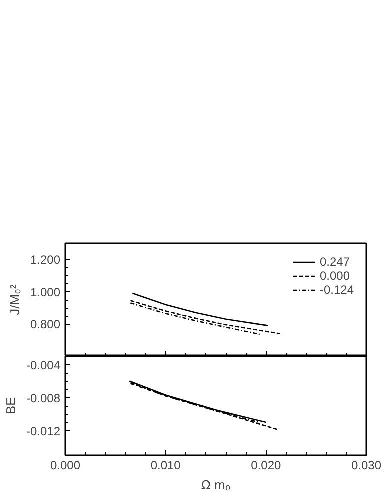 This screenshot has width=388, height=502. Describe the element at coordinates (65, 465) in the screenshot. I see `x-tick-label: 0.000` at that location.